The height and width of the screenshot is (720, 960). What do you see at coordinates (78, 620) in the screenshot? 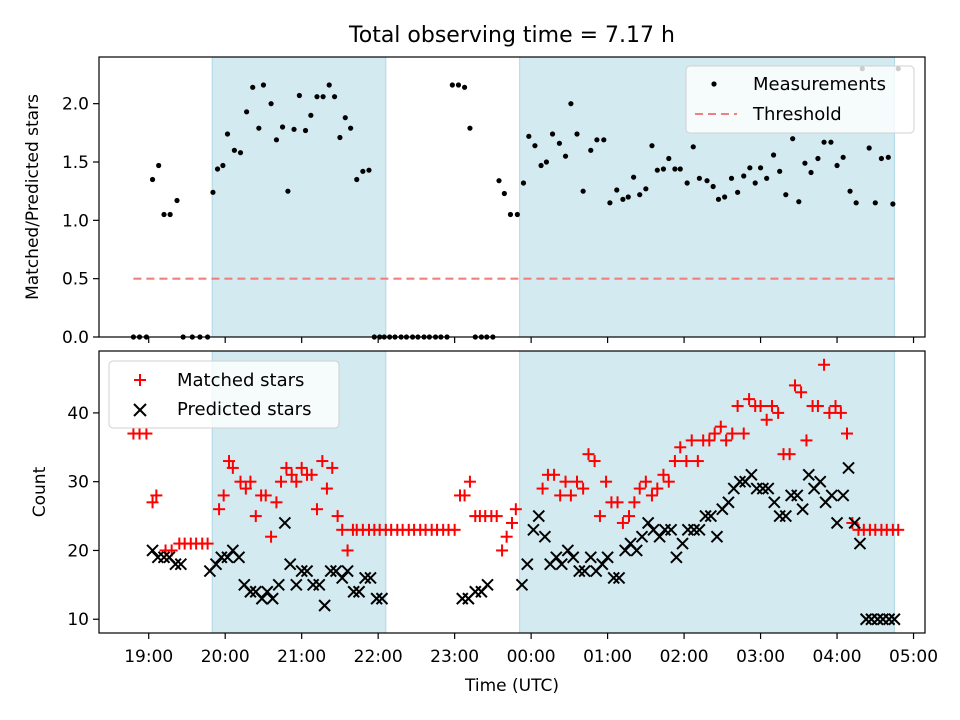
I see `bottom-y-tick-label: 10` at bounding box center [78, 620].